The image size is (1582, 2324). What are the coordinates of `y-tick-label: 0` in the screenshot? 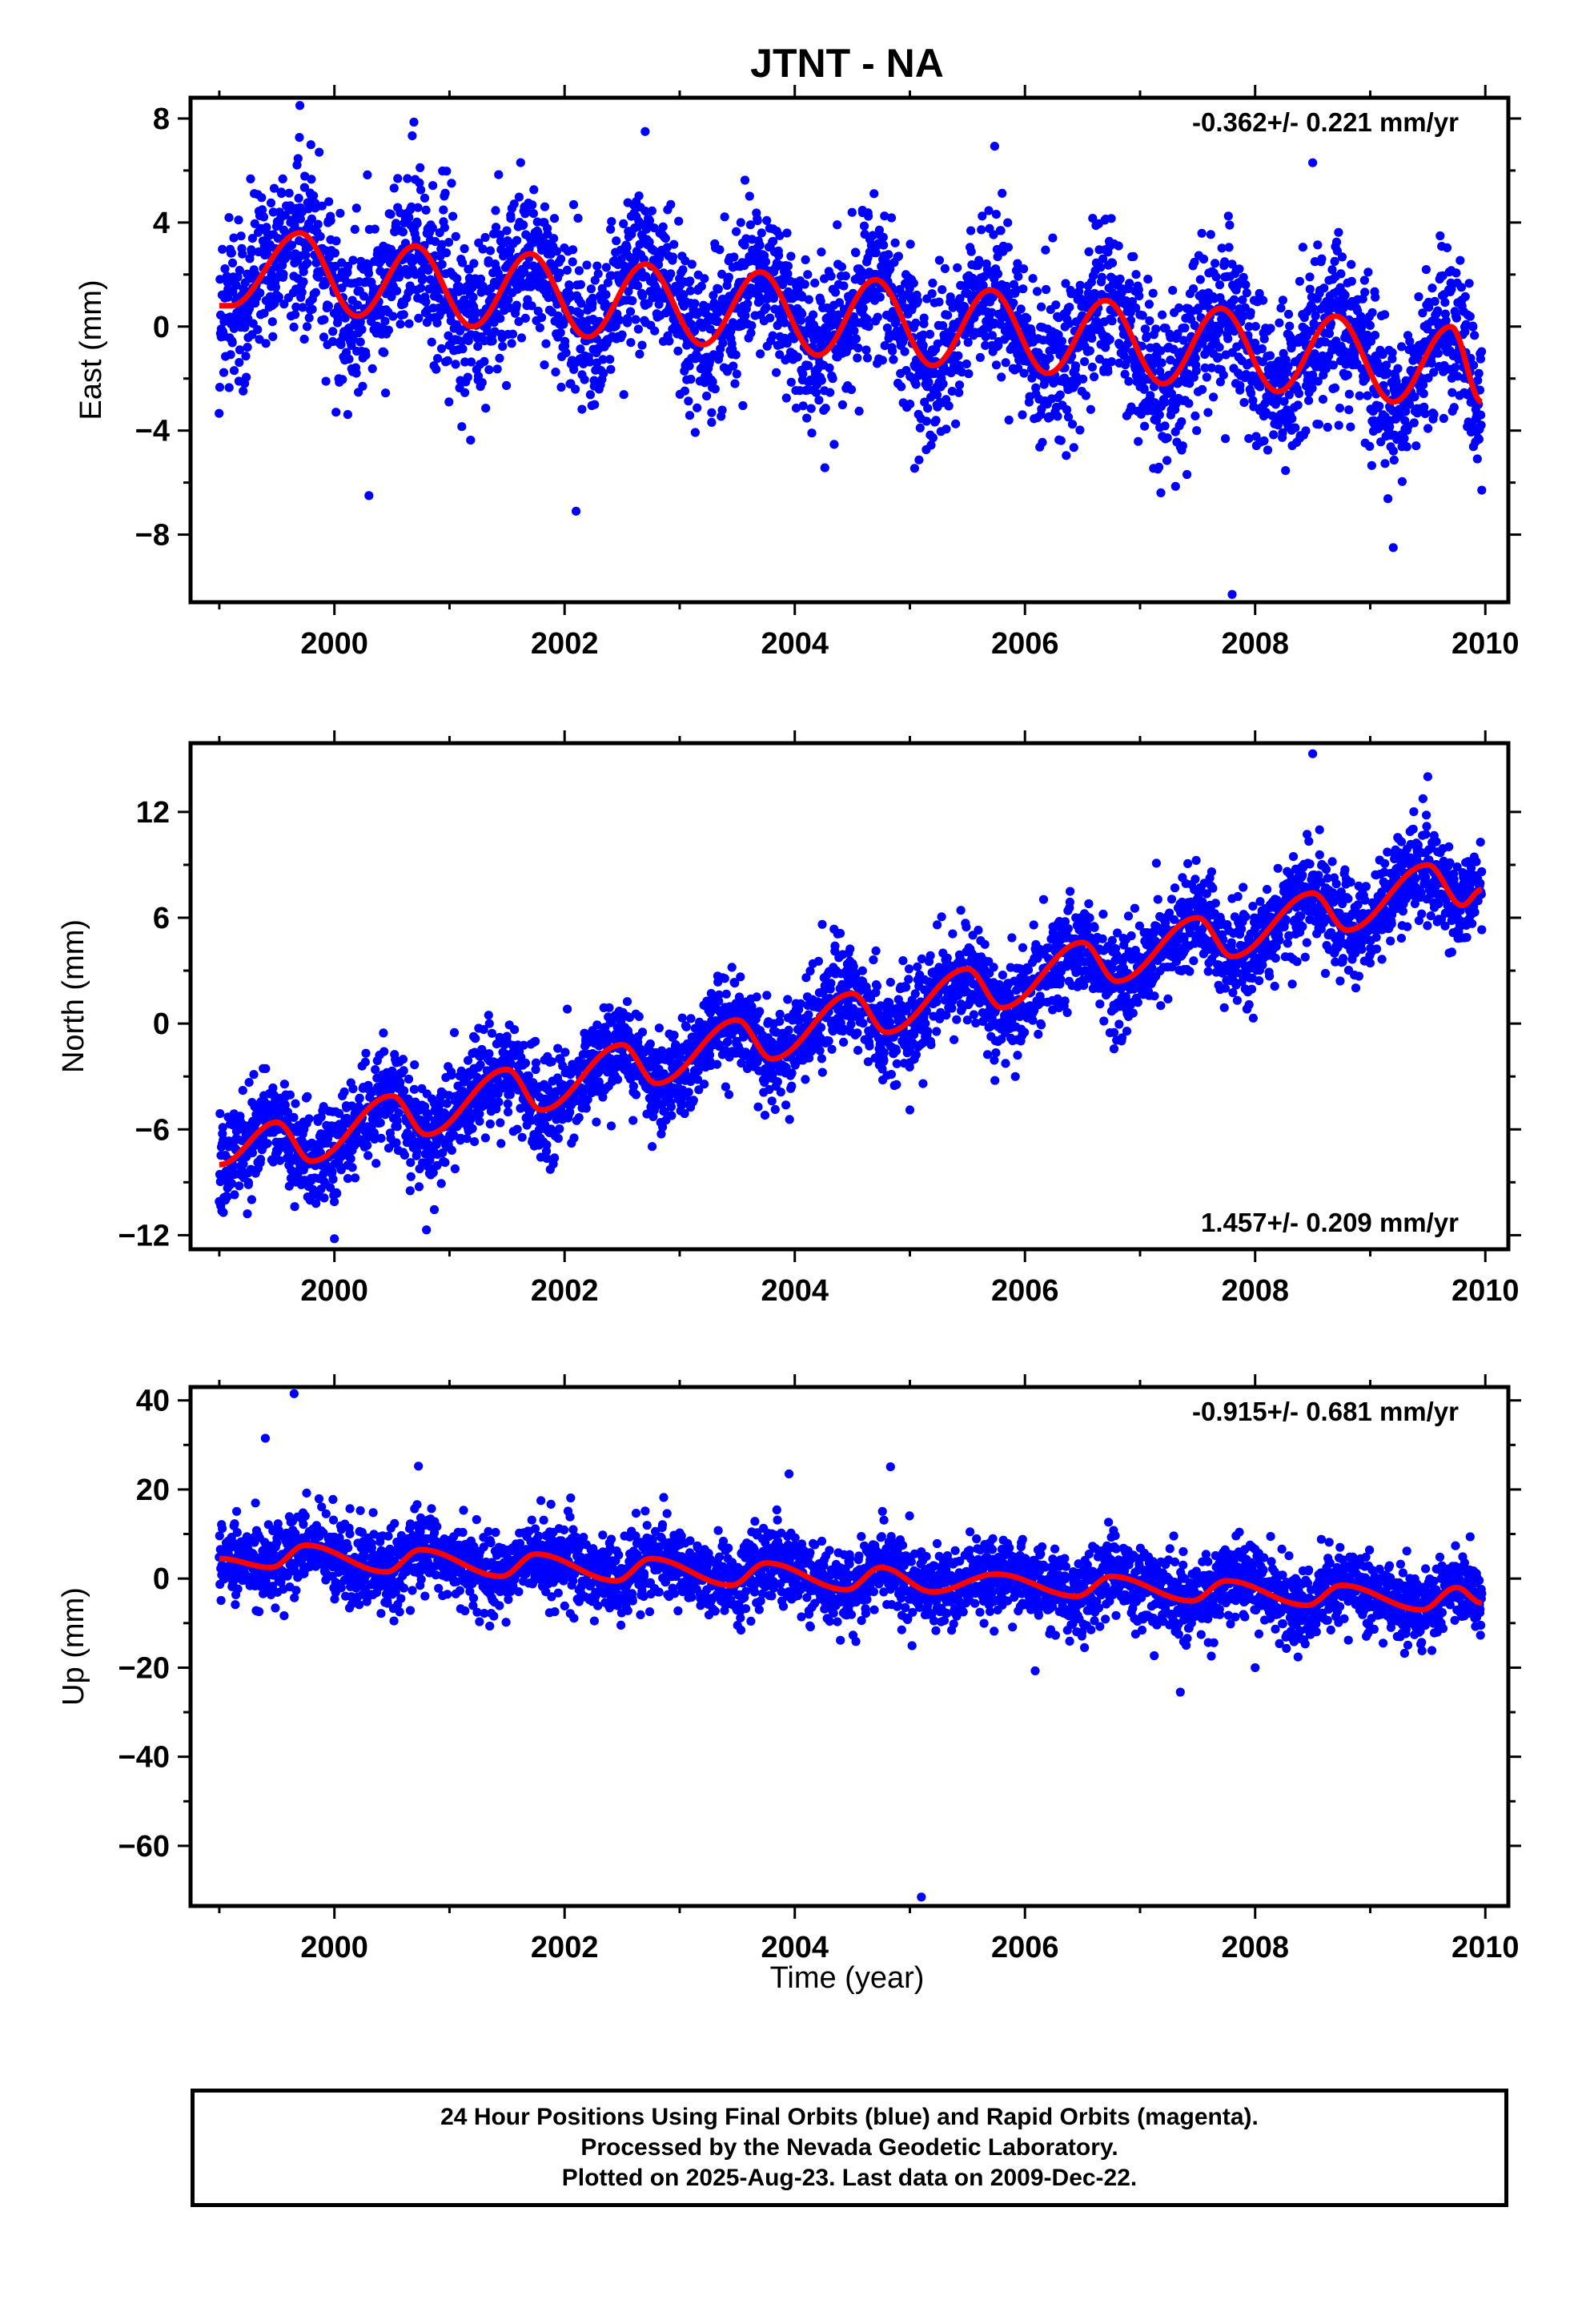 It's located at (161, 327).